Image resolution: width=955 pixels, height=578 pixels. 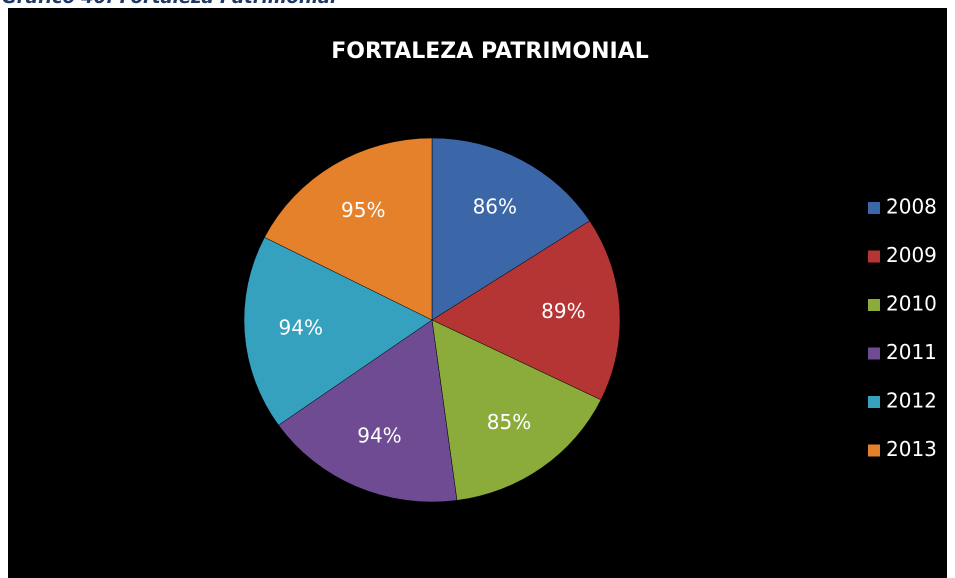 I want to click on legend-label: 2011, so click(x=911, y=352).